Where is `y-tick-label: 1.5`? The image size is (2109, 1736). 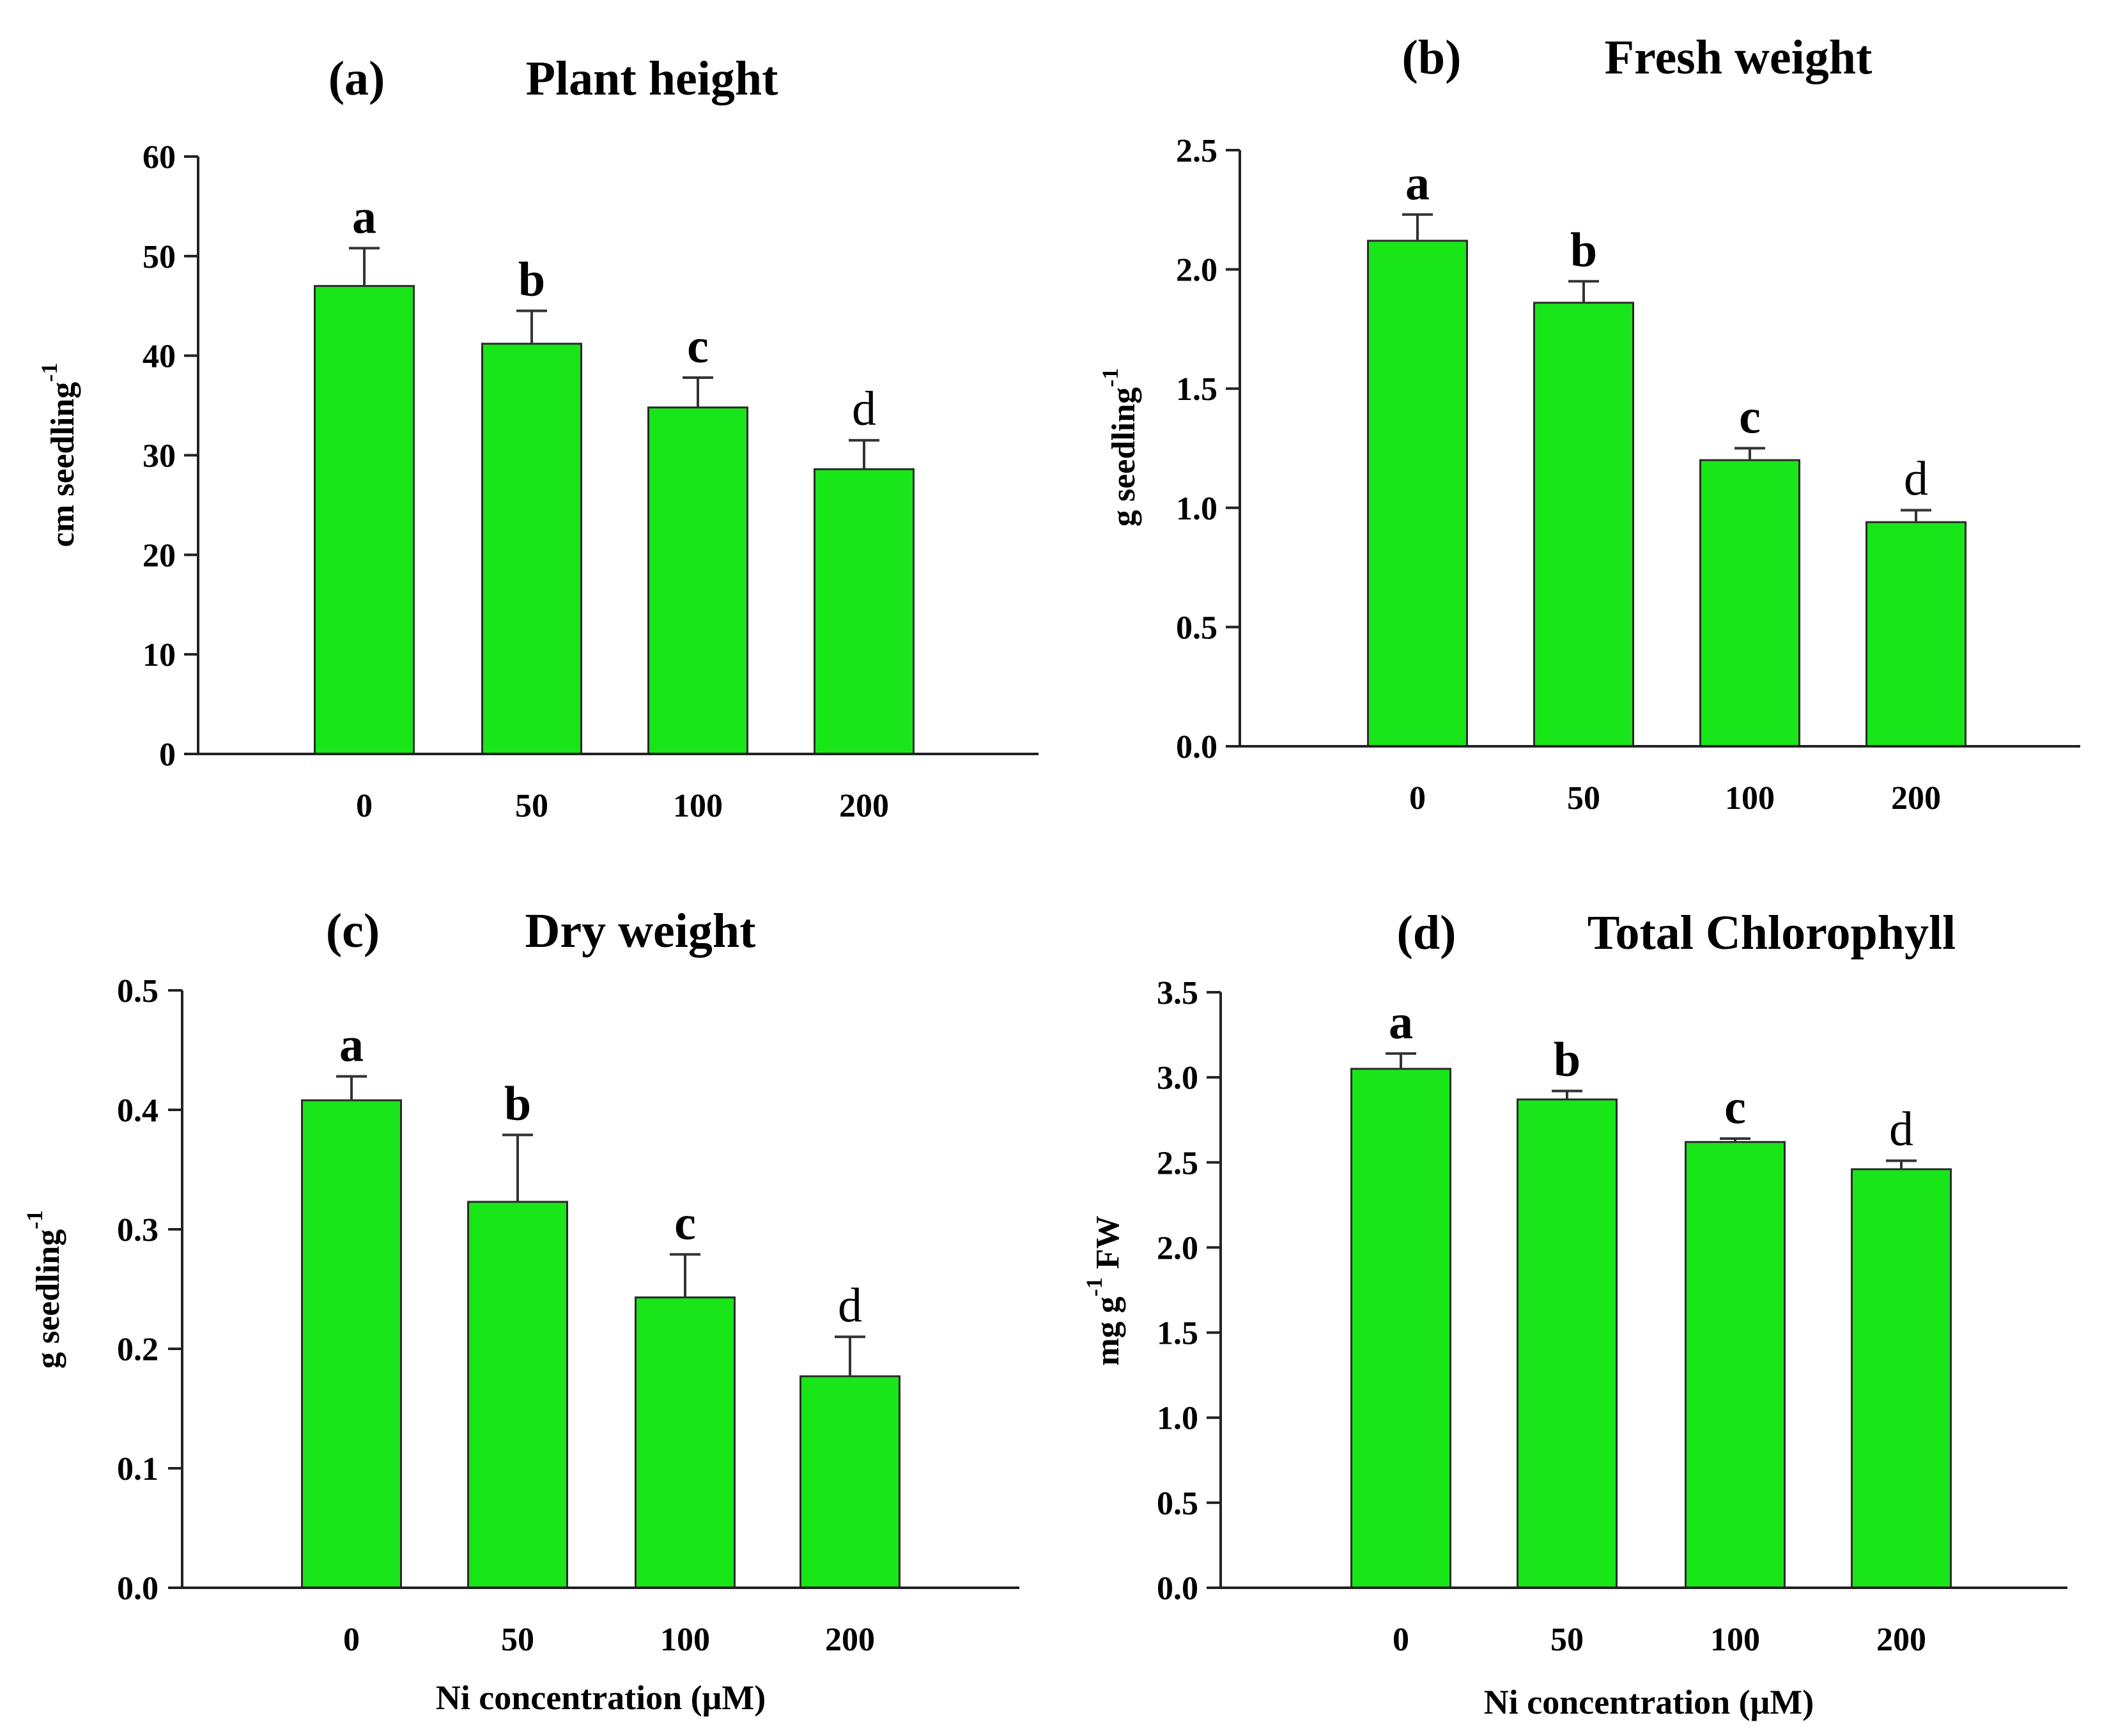 y-tick-label: 1.5 is located at coordinates (1196, 390).